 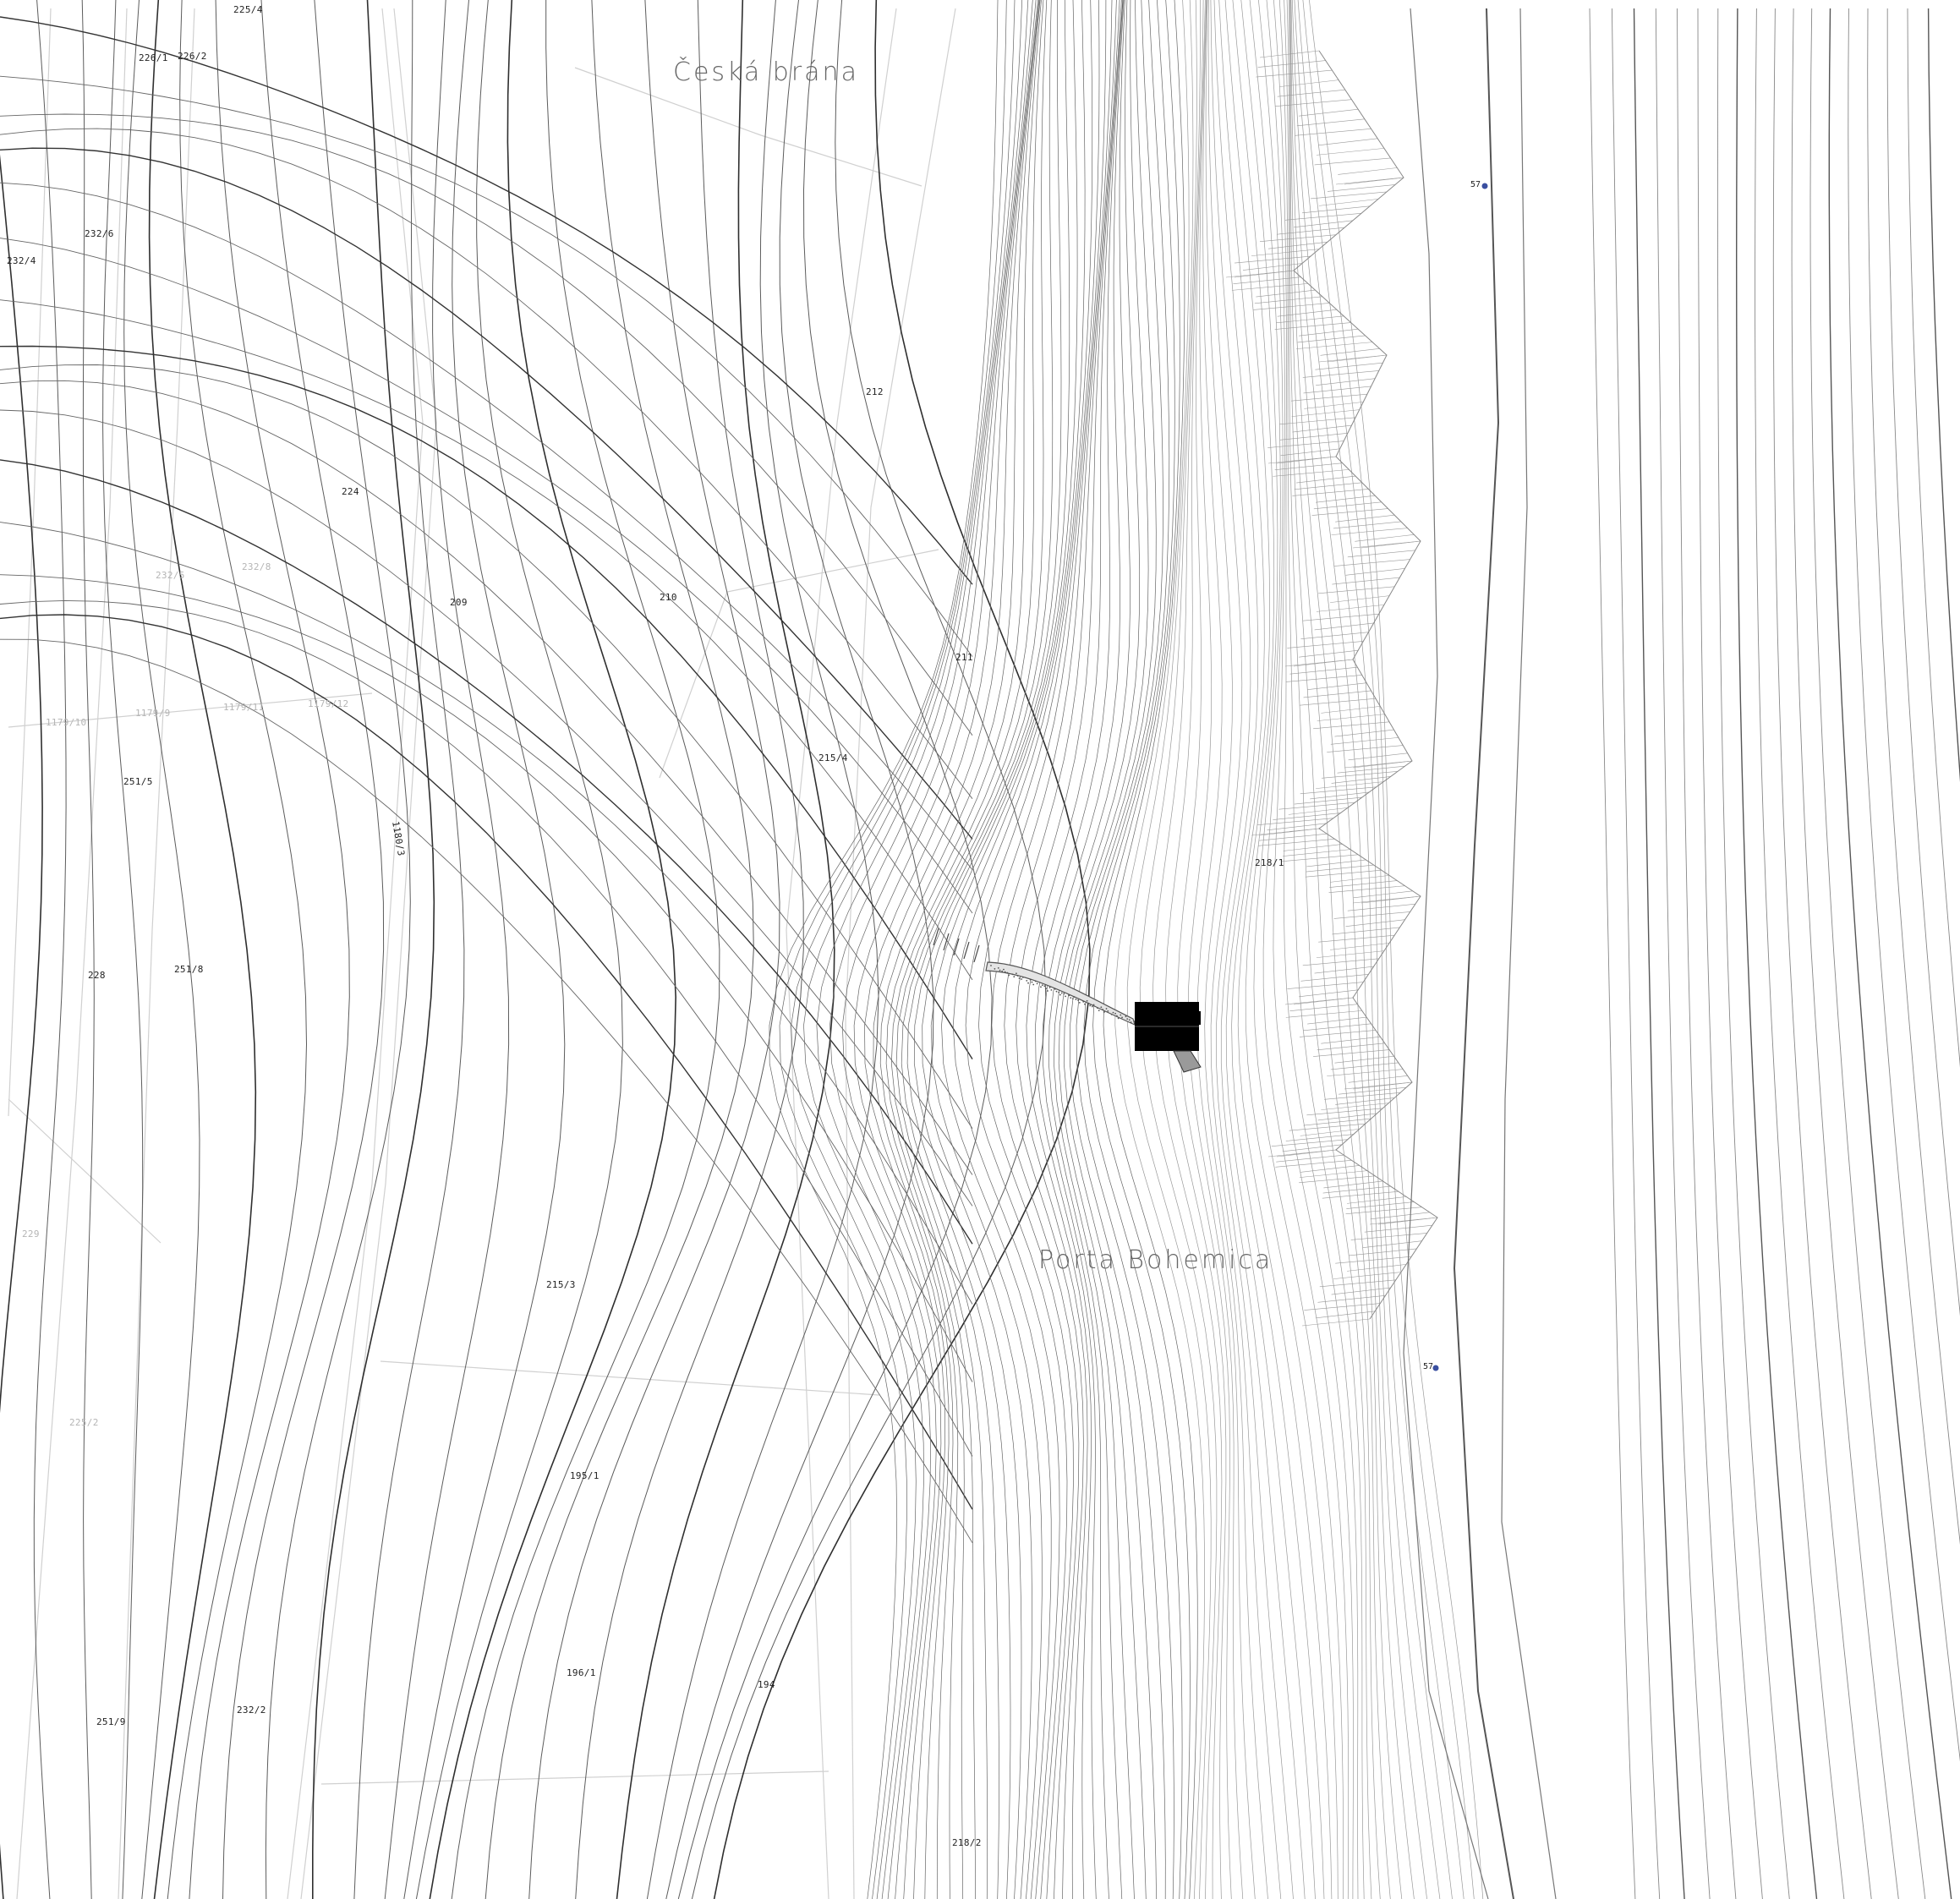 What do you see at coordinates (1435, 1368) in the screenshot?
I see `marker-dot-icon` at bounding box center [1435, 1368].